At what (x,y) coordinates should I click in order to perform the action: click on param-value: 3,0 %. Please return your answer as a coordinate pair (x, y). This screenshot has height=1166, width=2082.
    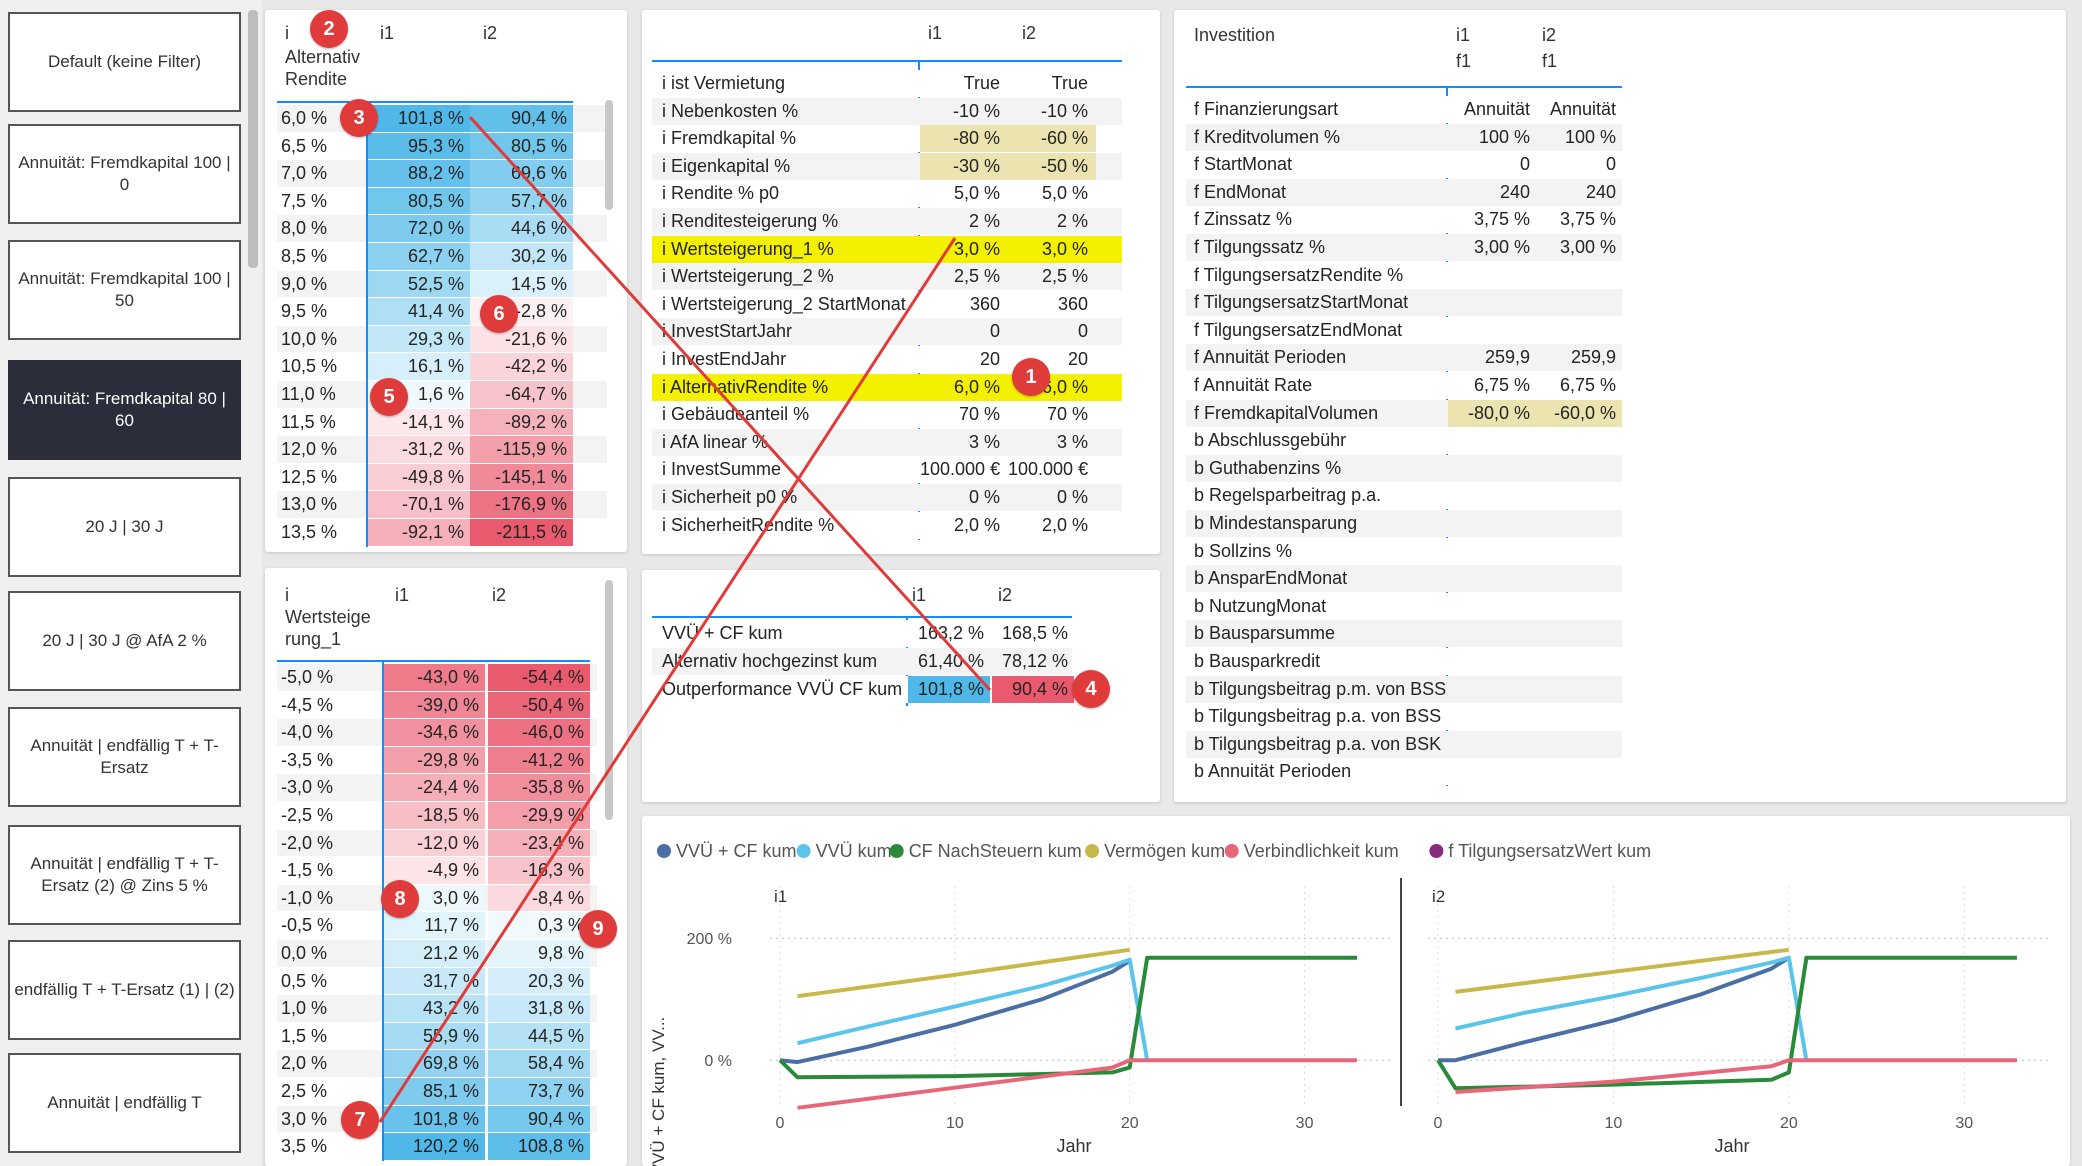
    Looking at the image, I should click on (1064, 248).